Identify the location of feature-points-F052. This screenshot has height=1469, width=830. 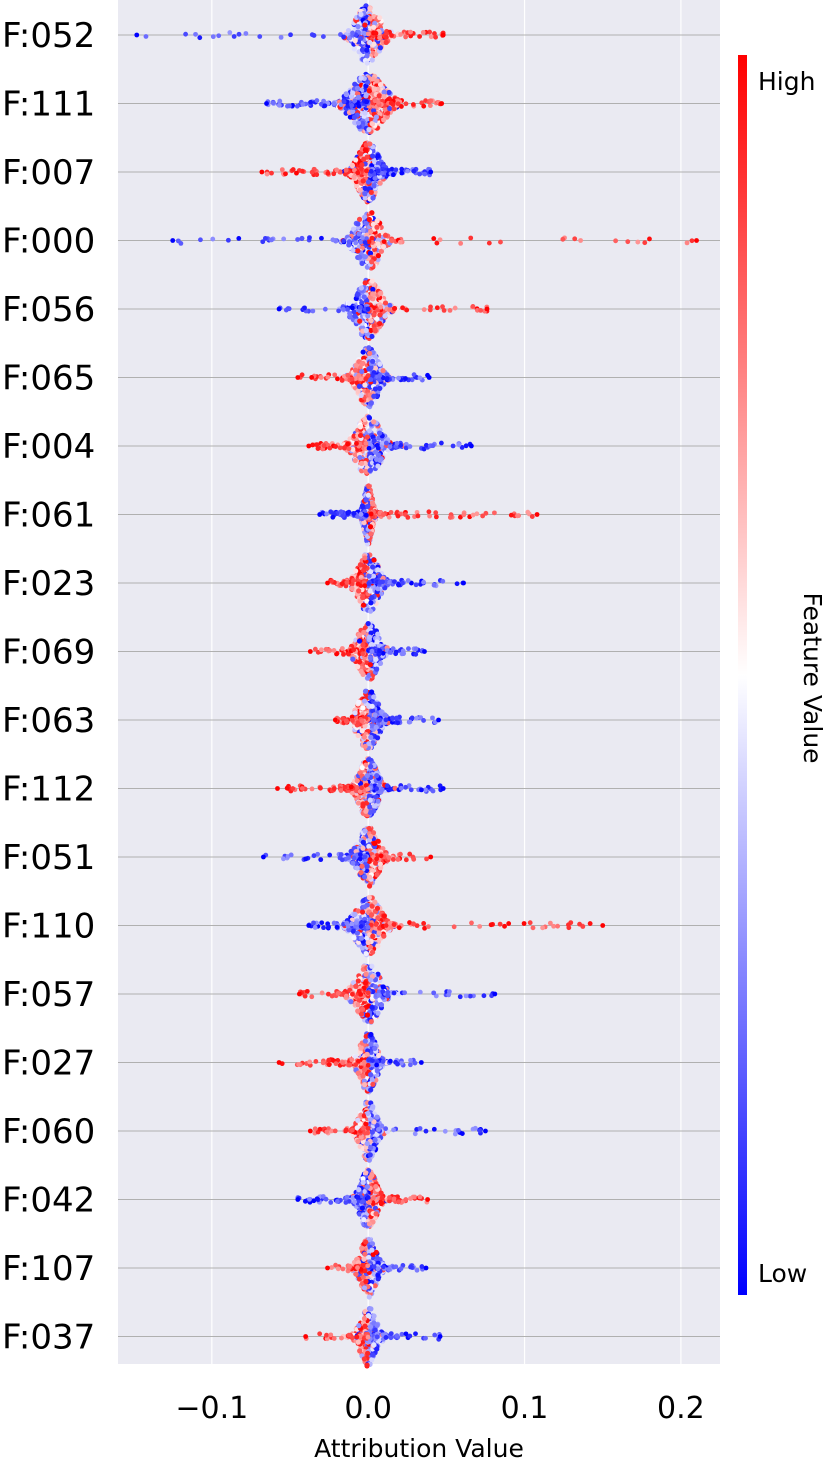
(290, 34).